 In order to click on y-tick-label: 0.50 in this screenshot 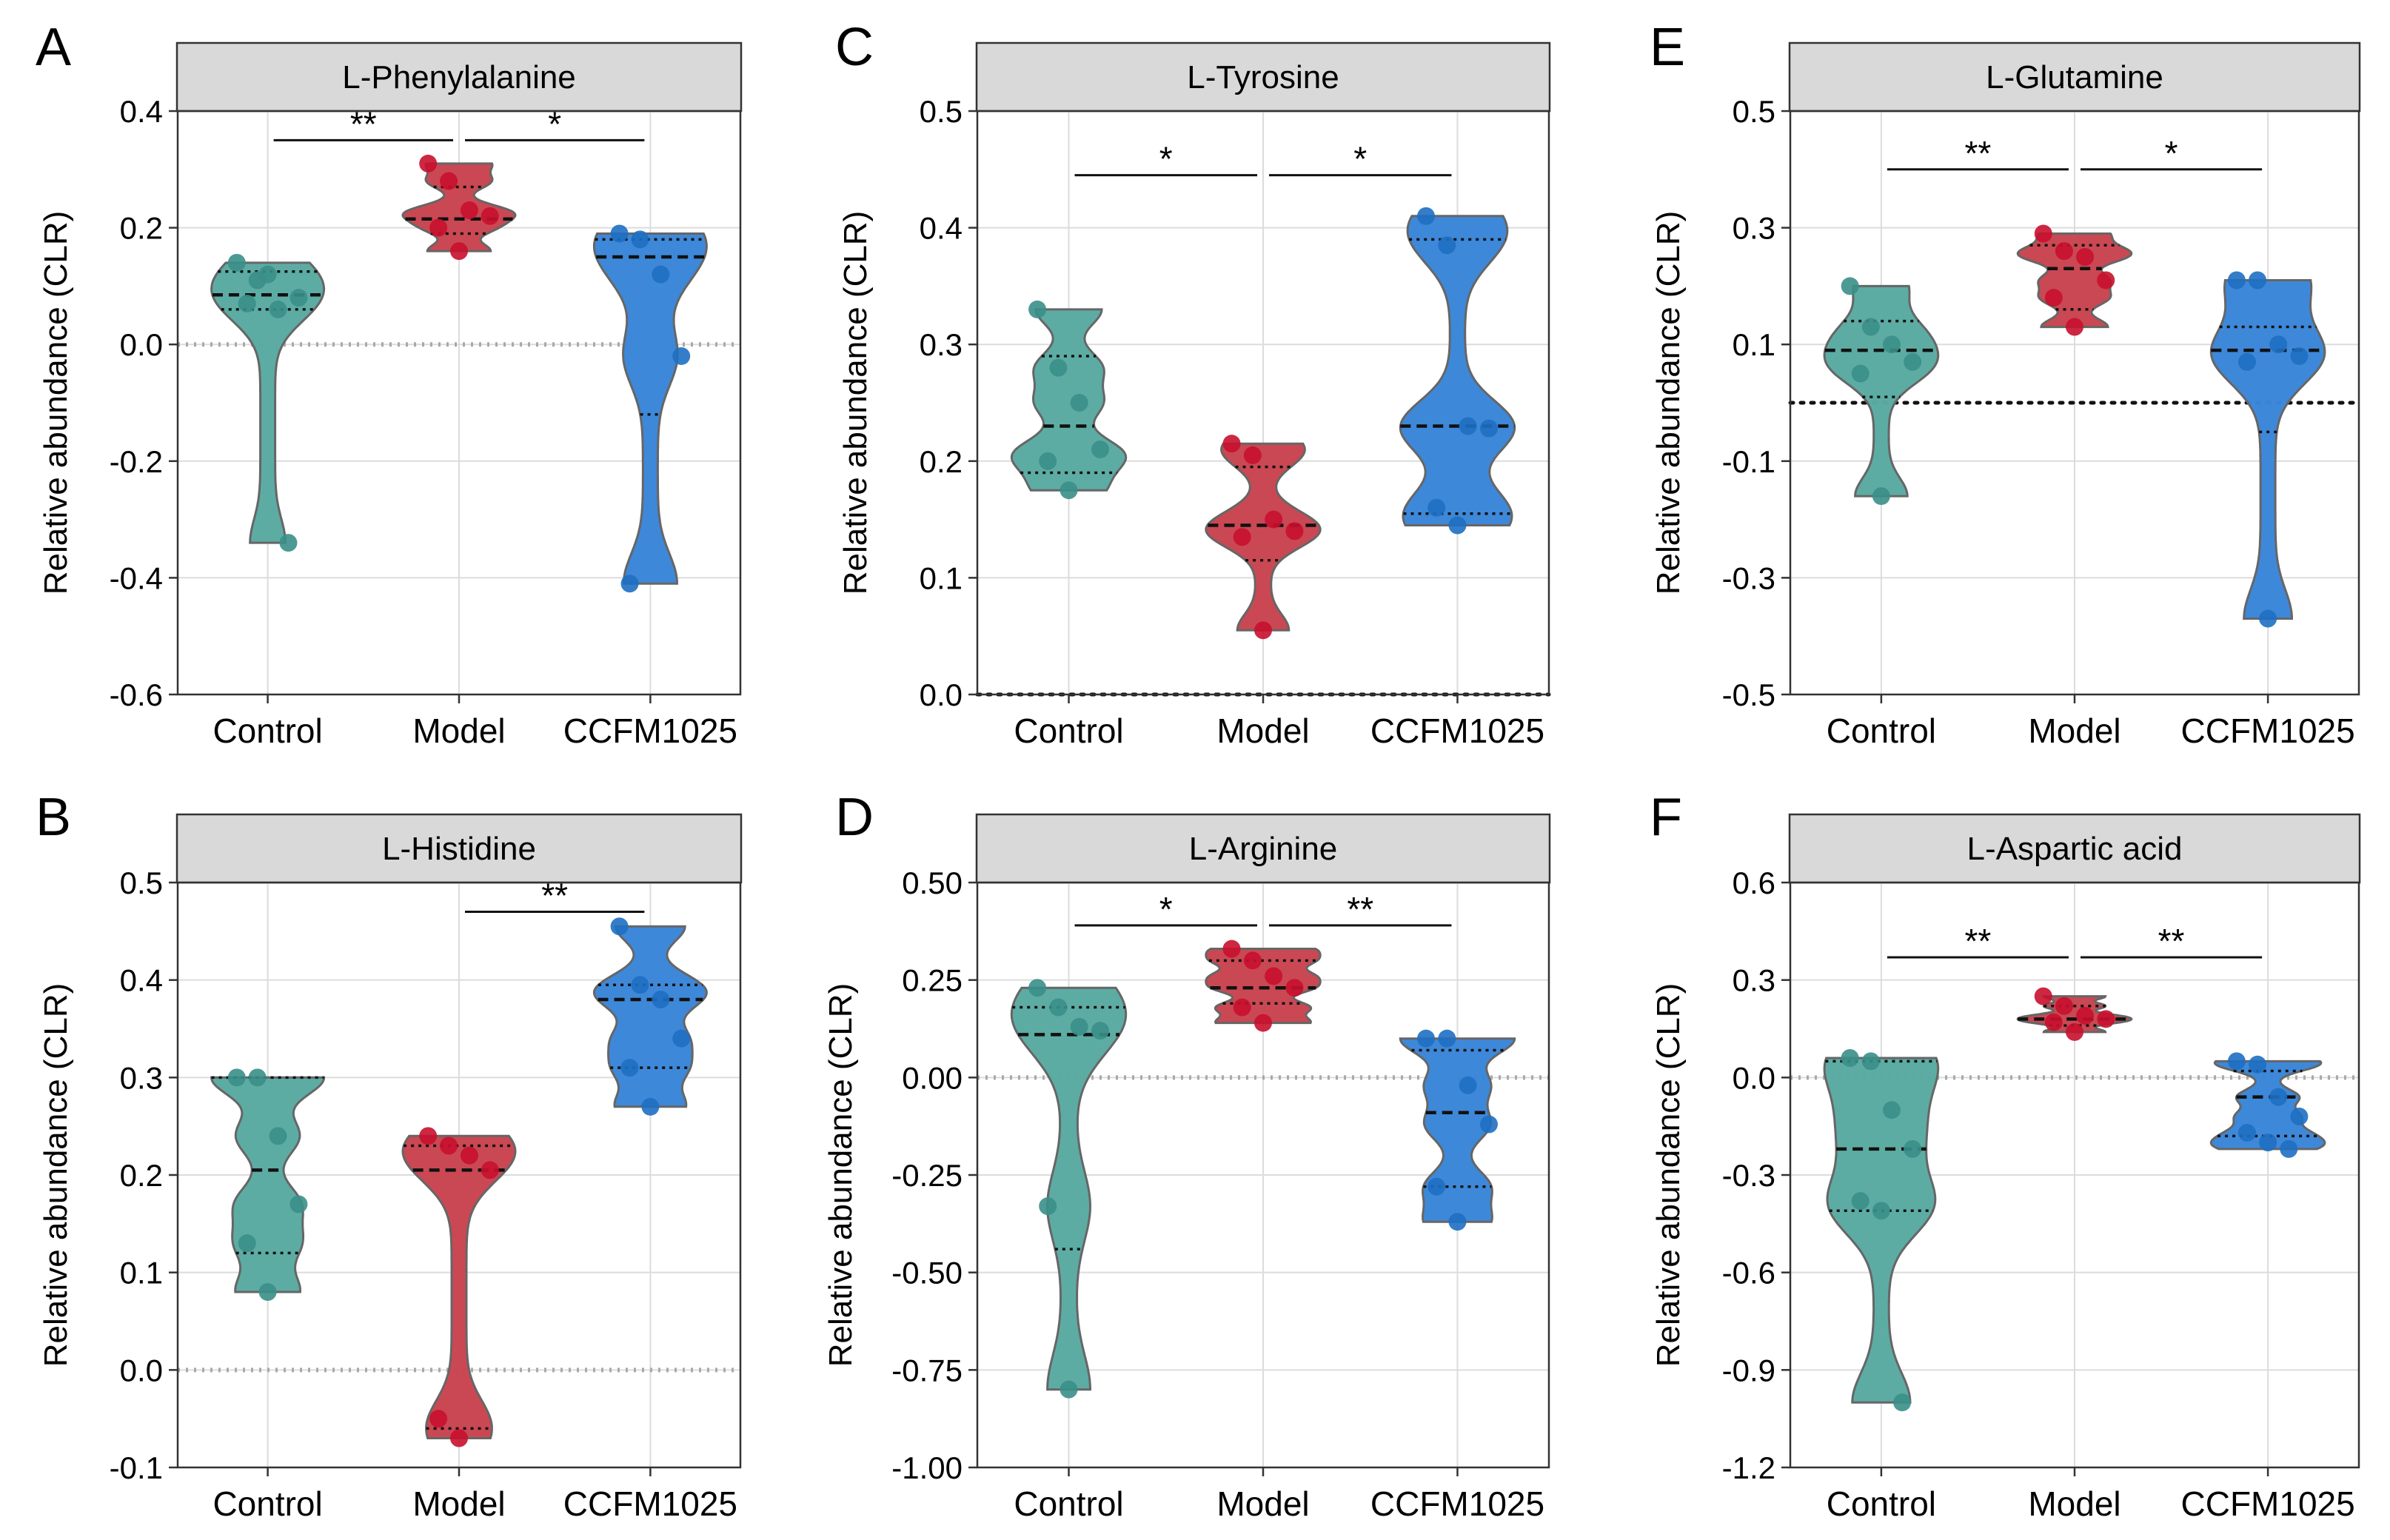, I will do `click(932, 883)`.